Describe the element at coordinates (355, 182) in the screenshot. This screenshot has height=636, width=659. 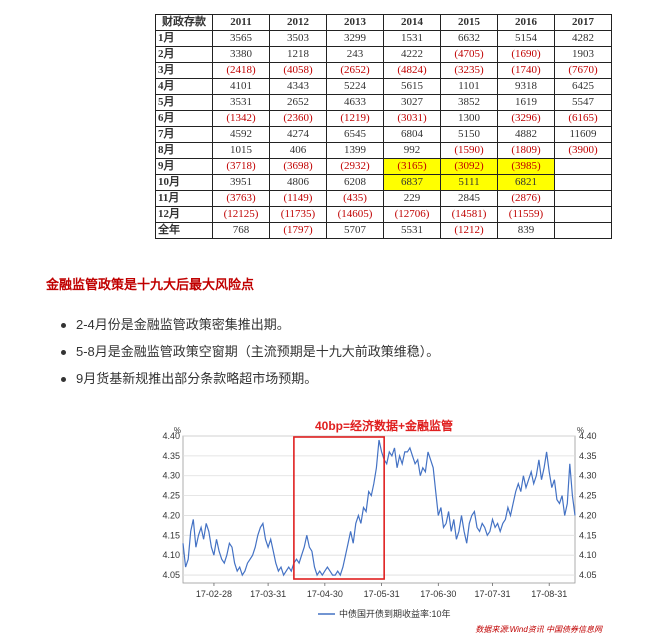
I see `table-cell: 6208` at that location.